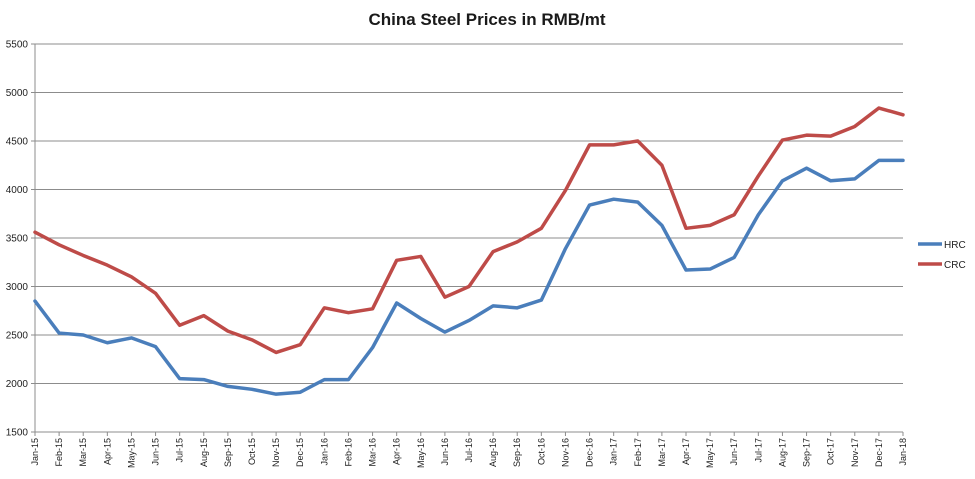  Describe the element at coordinates (17, 93) in the screenshot. I see `y-tick-label: 5000` at that location.